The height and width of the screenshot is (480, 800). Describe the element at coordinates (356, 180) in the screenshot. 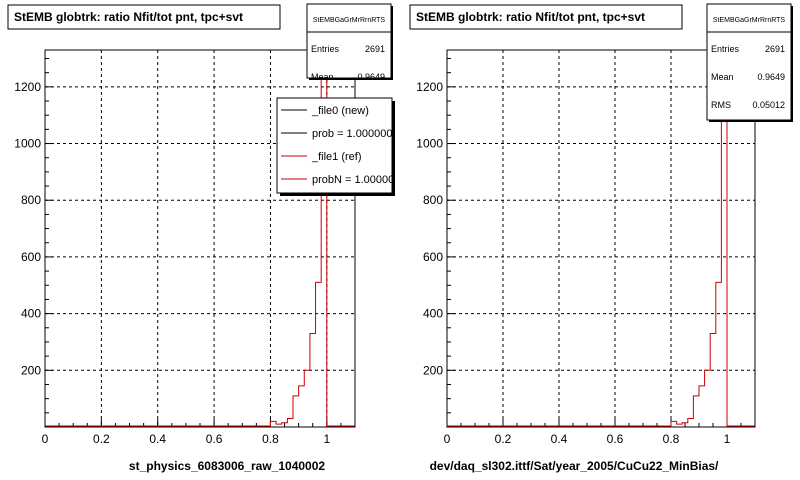

I see `legend-entry-label: probN = 1.000000` at that location.